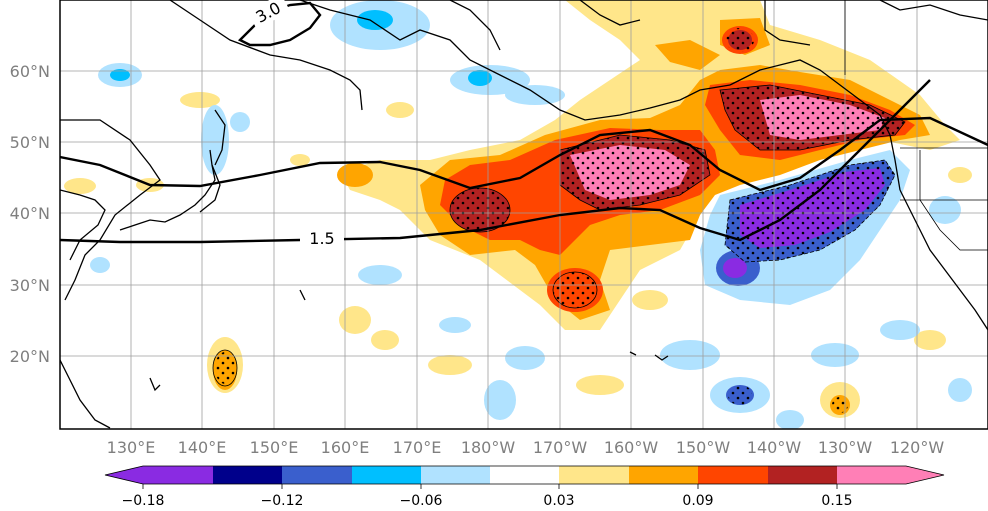 The image size is (988, 511). What do you see at coordinates (774, 447) in the screenshot?
I see `lon-label-140w: 140°W` at bounding box center [774, 447].